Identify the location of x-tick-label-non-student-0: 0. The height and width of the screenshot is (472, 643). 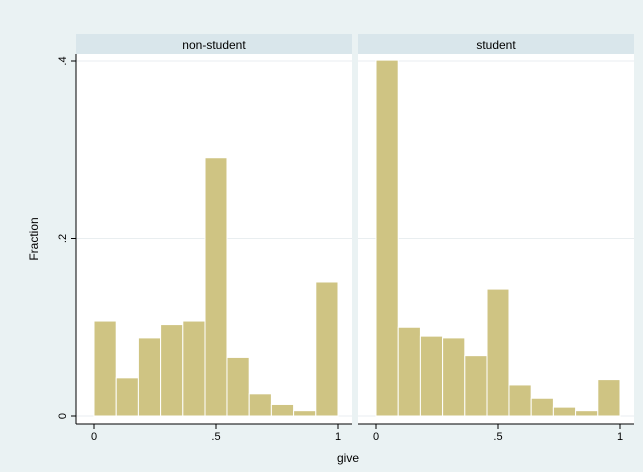
(94, 437).